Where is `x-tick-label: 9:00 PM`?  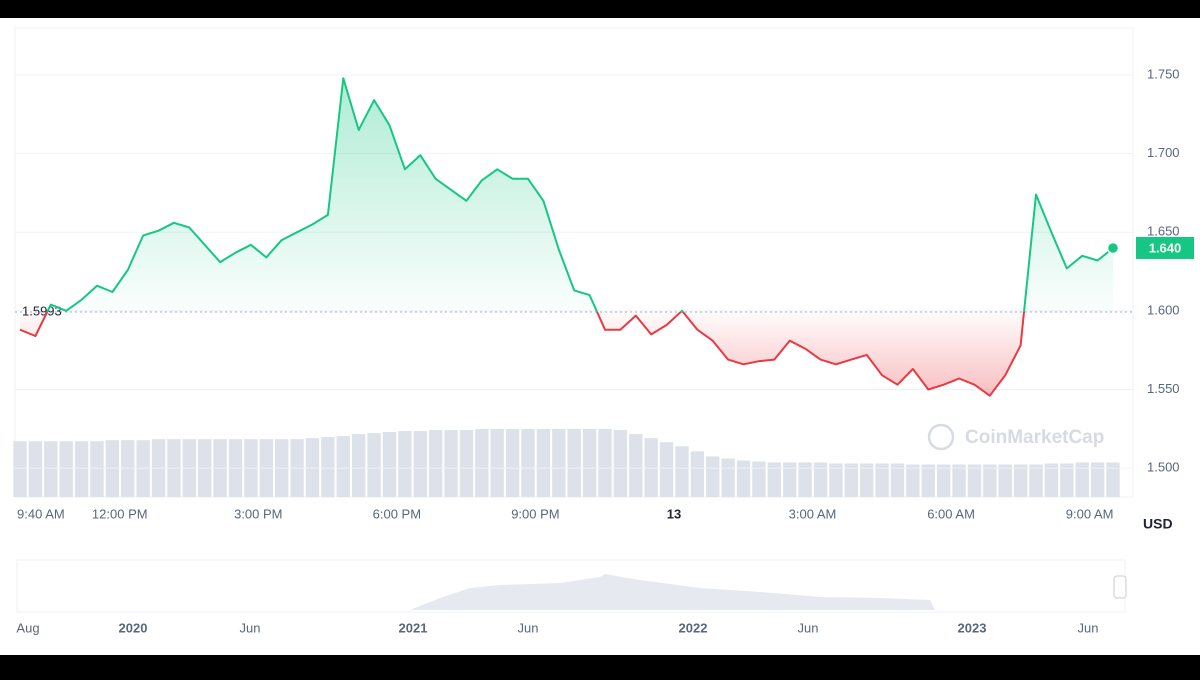
x-tick-label: 9:00 PM is located at coordinates (535, 513).